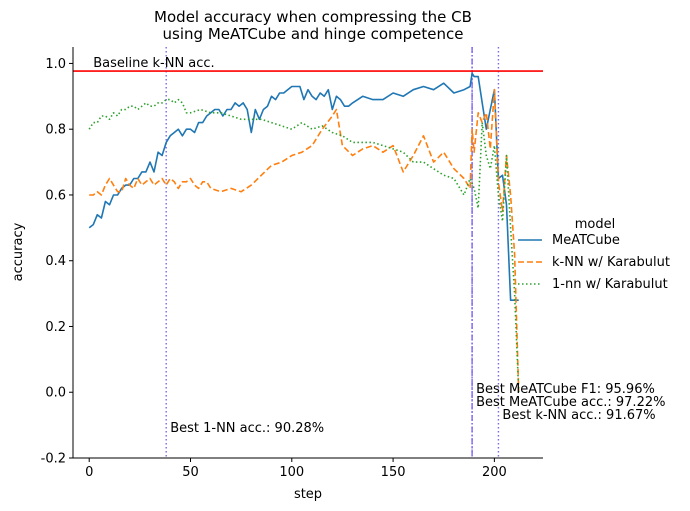 Image resolution: width=690 pixels, height=511 pixels. Describe the element at coordinates (247, 428) in the screenshot. I see `vline-annotation-0: Best 1-NN acc.: 90.28%` at that location.